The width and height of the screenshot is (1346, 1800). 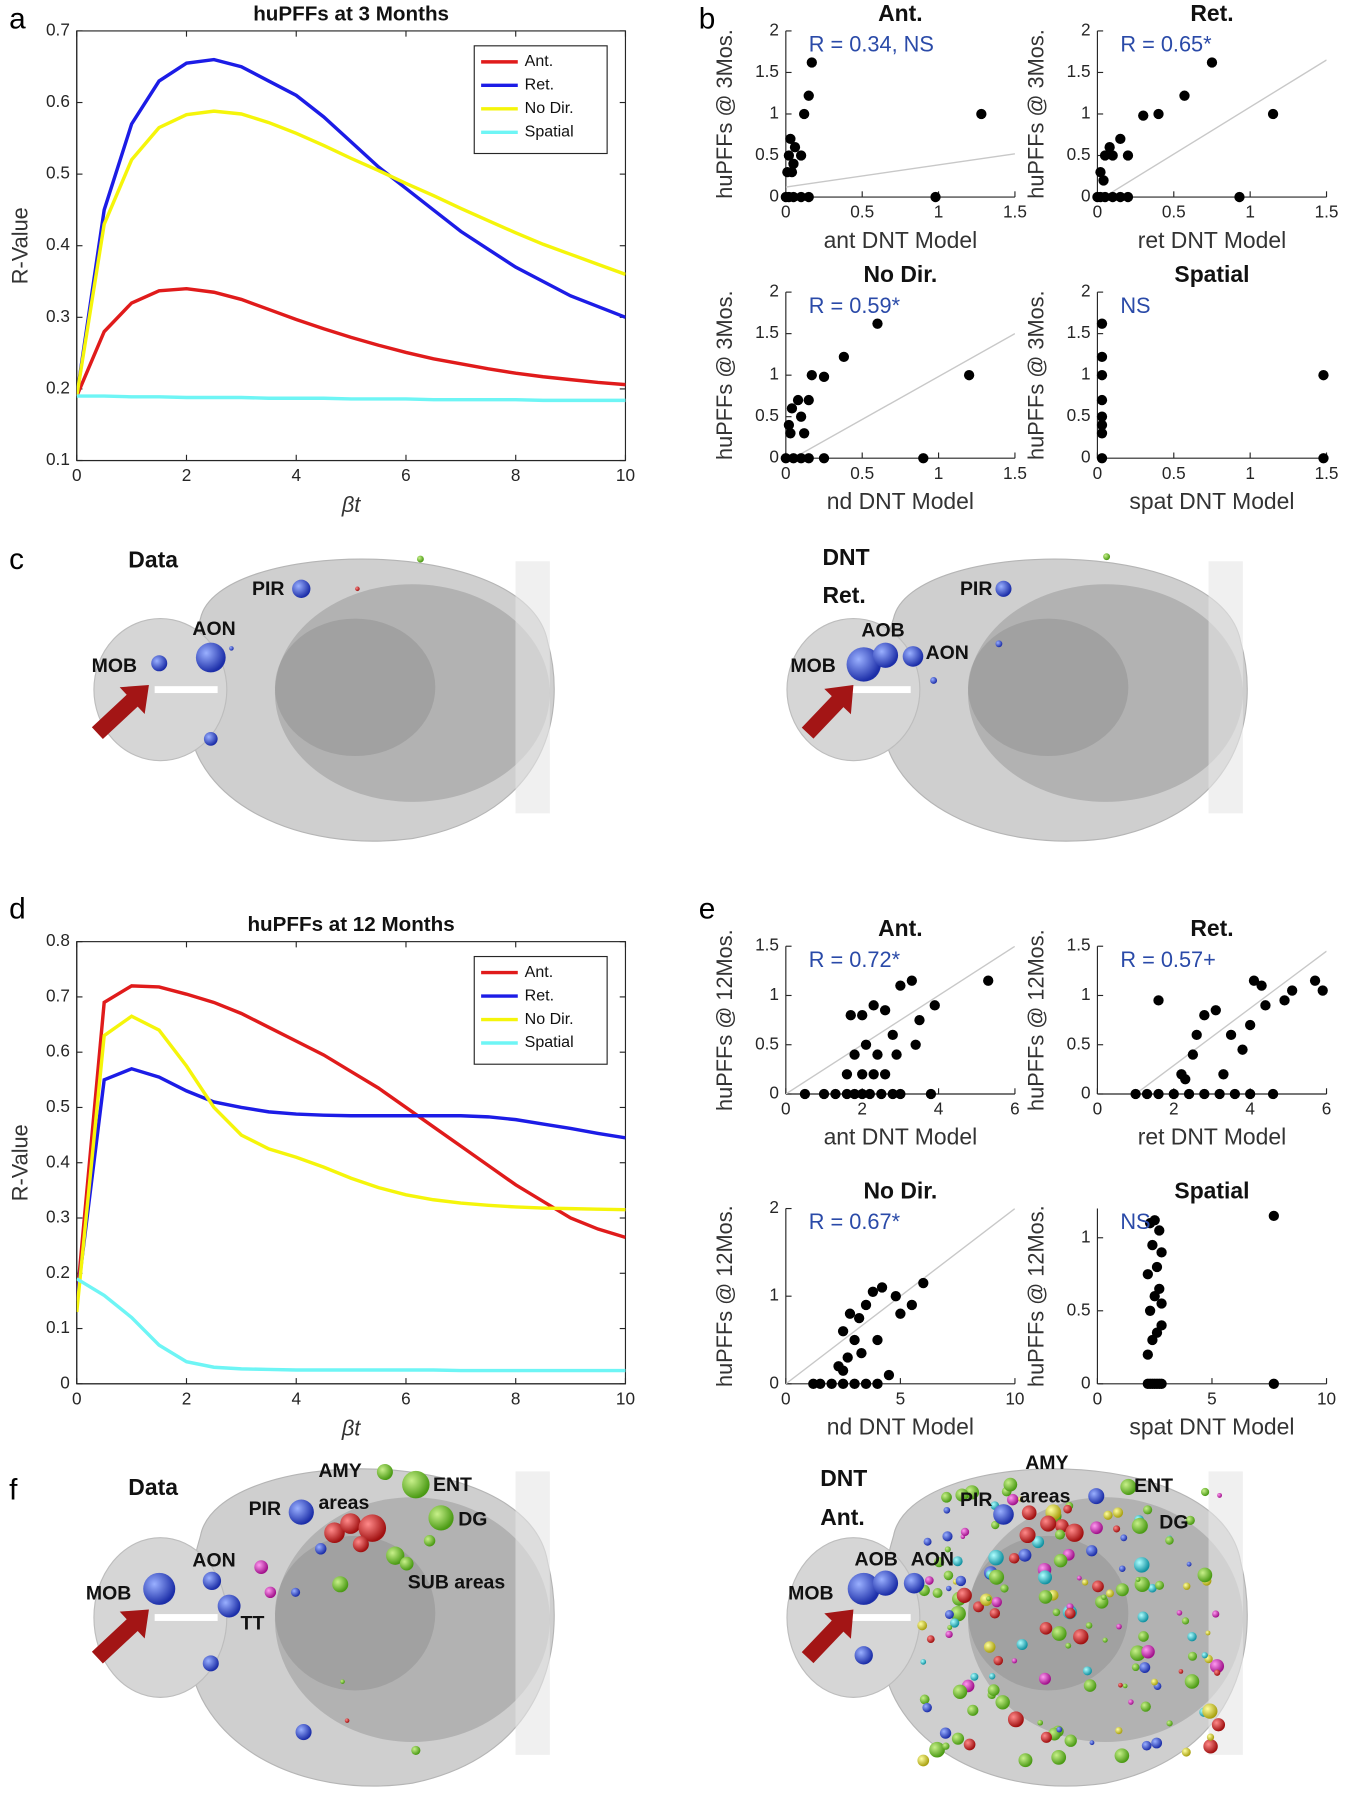 What do you see at coordinates (1017, 1619) in the screenshot?
I see `brain-illustration: DNT Ant. AMY areas PIR ENT DG AOB AON MOB` at bounding box center [1017, 1619].